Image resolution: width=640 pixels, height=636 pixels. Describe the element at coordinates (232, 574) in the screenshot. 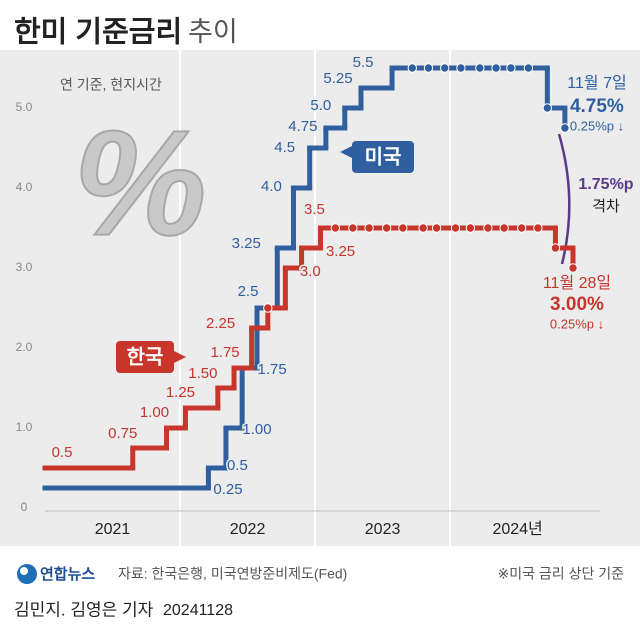

I see `source: 자료: 한국은행, 미국연방준비제도(Fed)` at that location.